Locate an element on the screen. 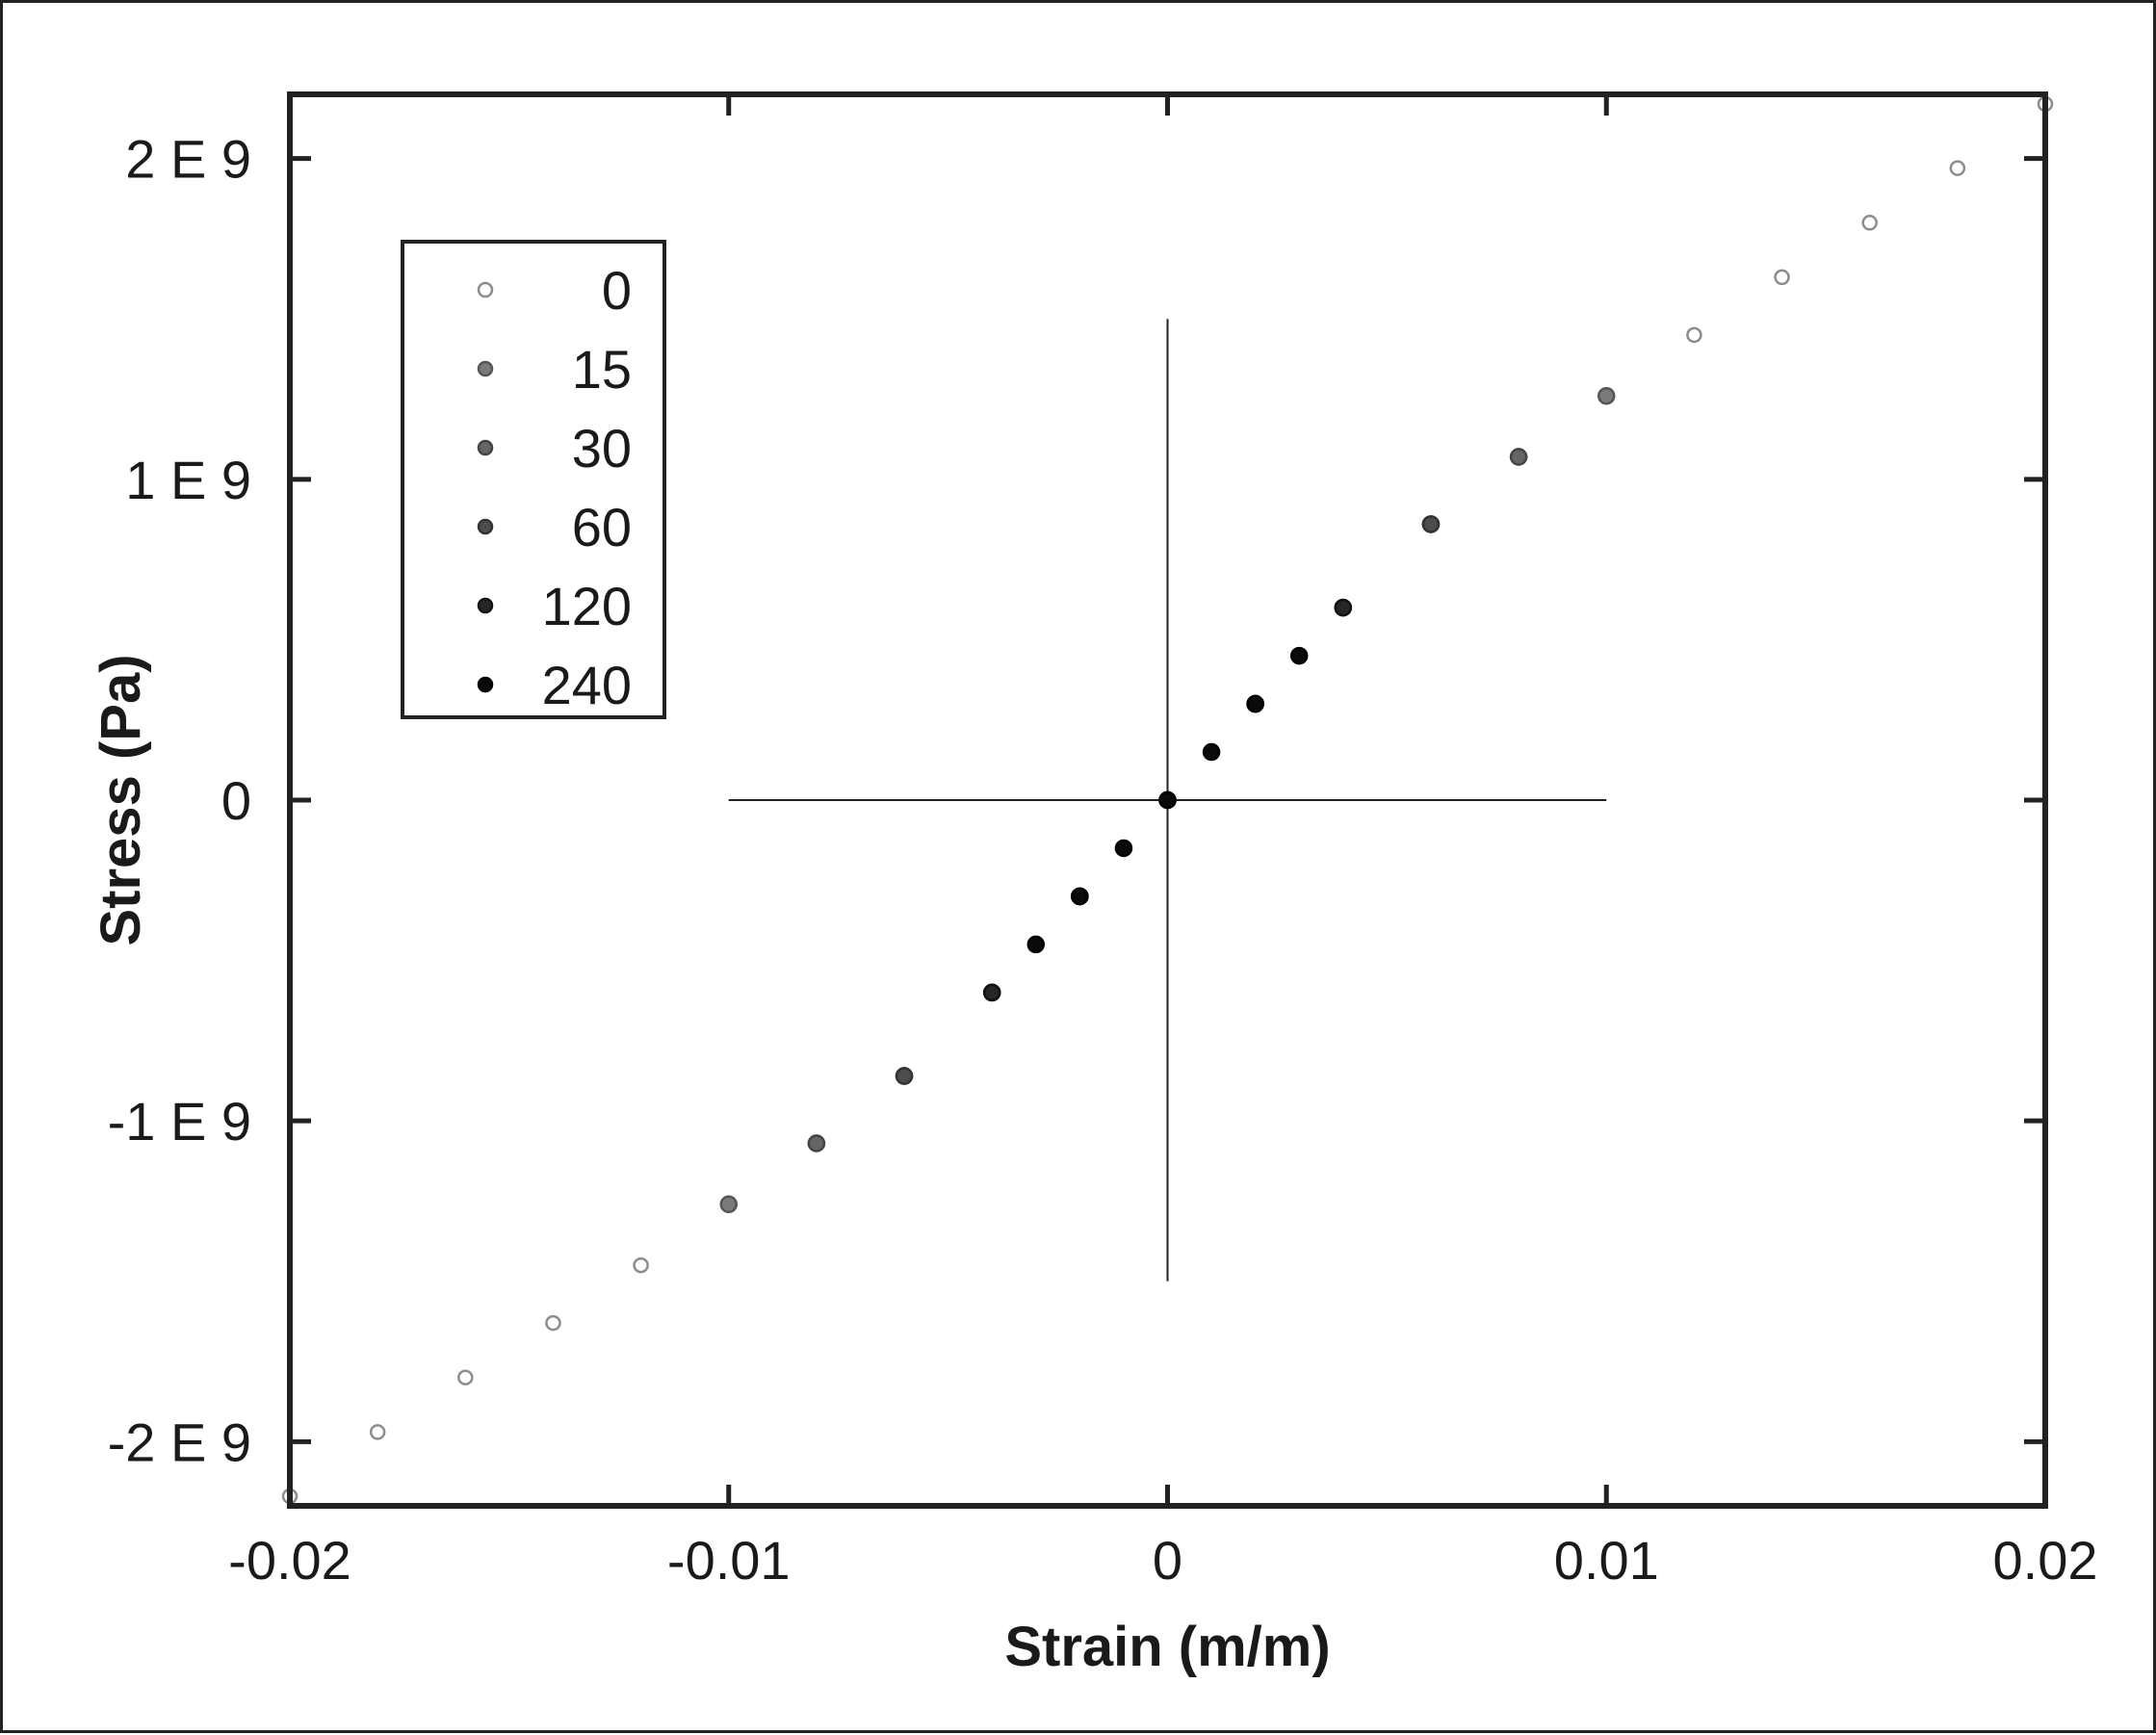  y-tick-label: -2 E 9 is located at coordinates (179, 1441).